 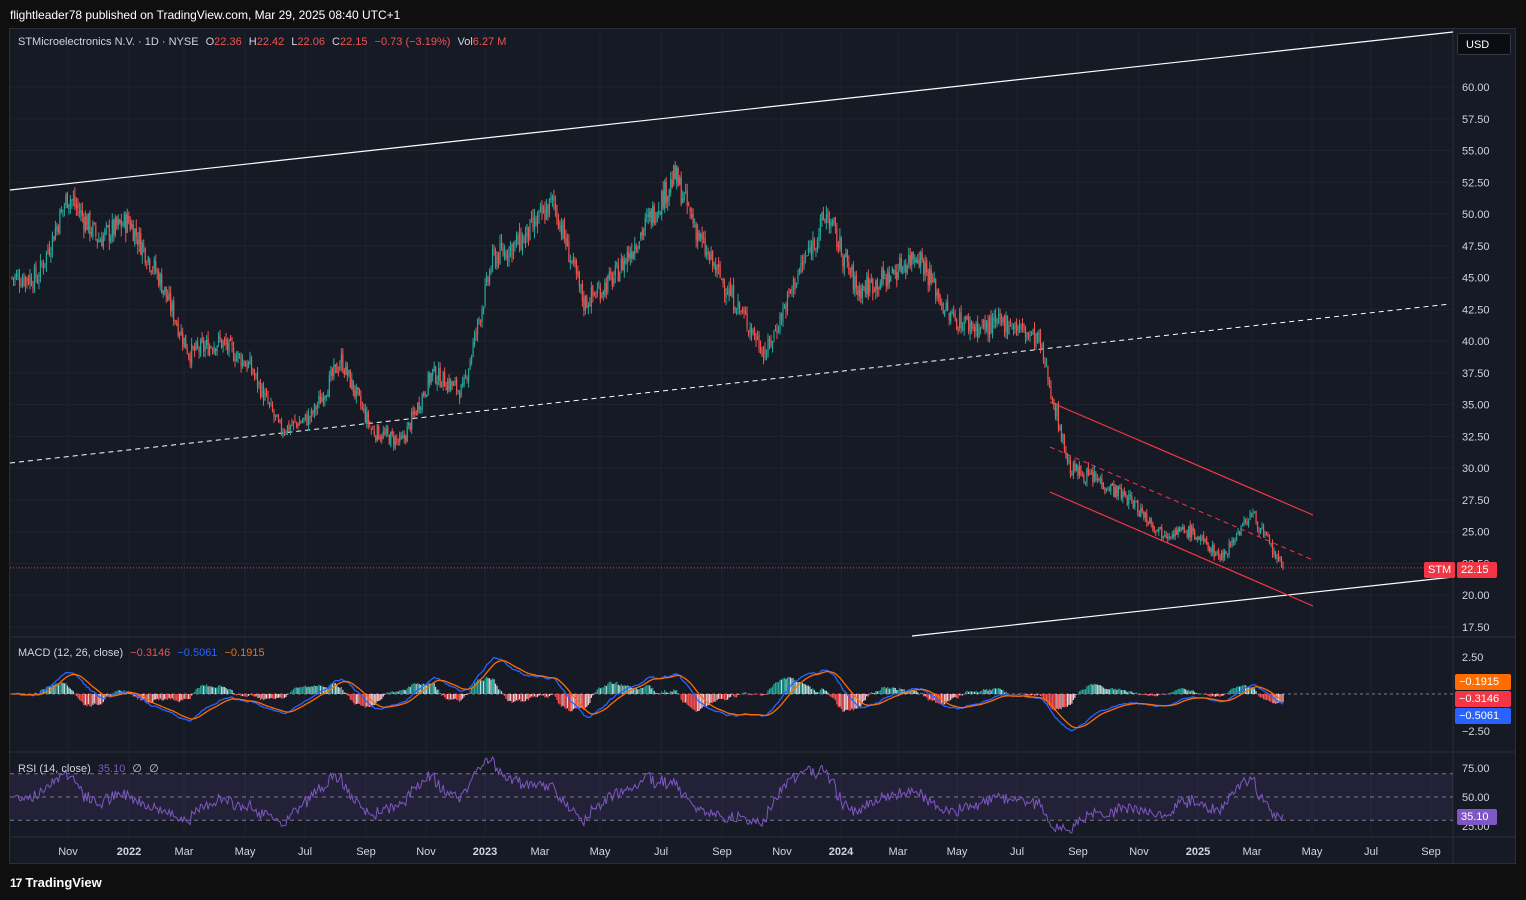 I want to click on rsi-legend: RSI (14, close) 35.10 ∅ ∅, so click(x=90, y=768).